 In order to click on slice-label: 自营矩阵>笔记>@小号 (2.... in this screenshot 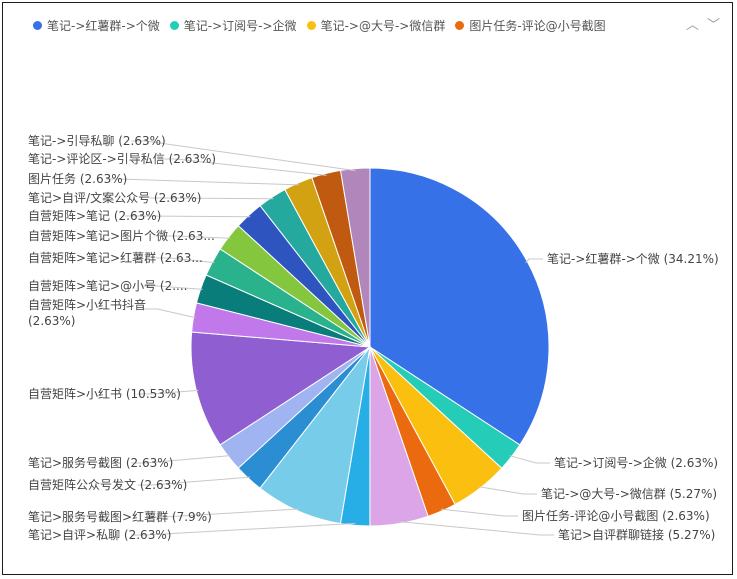, I will do `click(108, 285)`.